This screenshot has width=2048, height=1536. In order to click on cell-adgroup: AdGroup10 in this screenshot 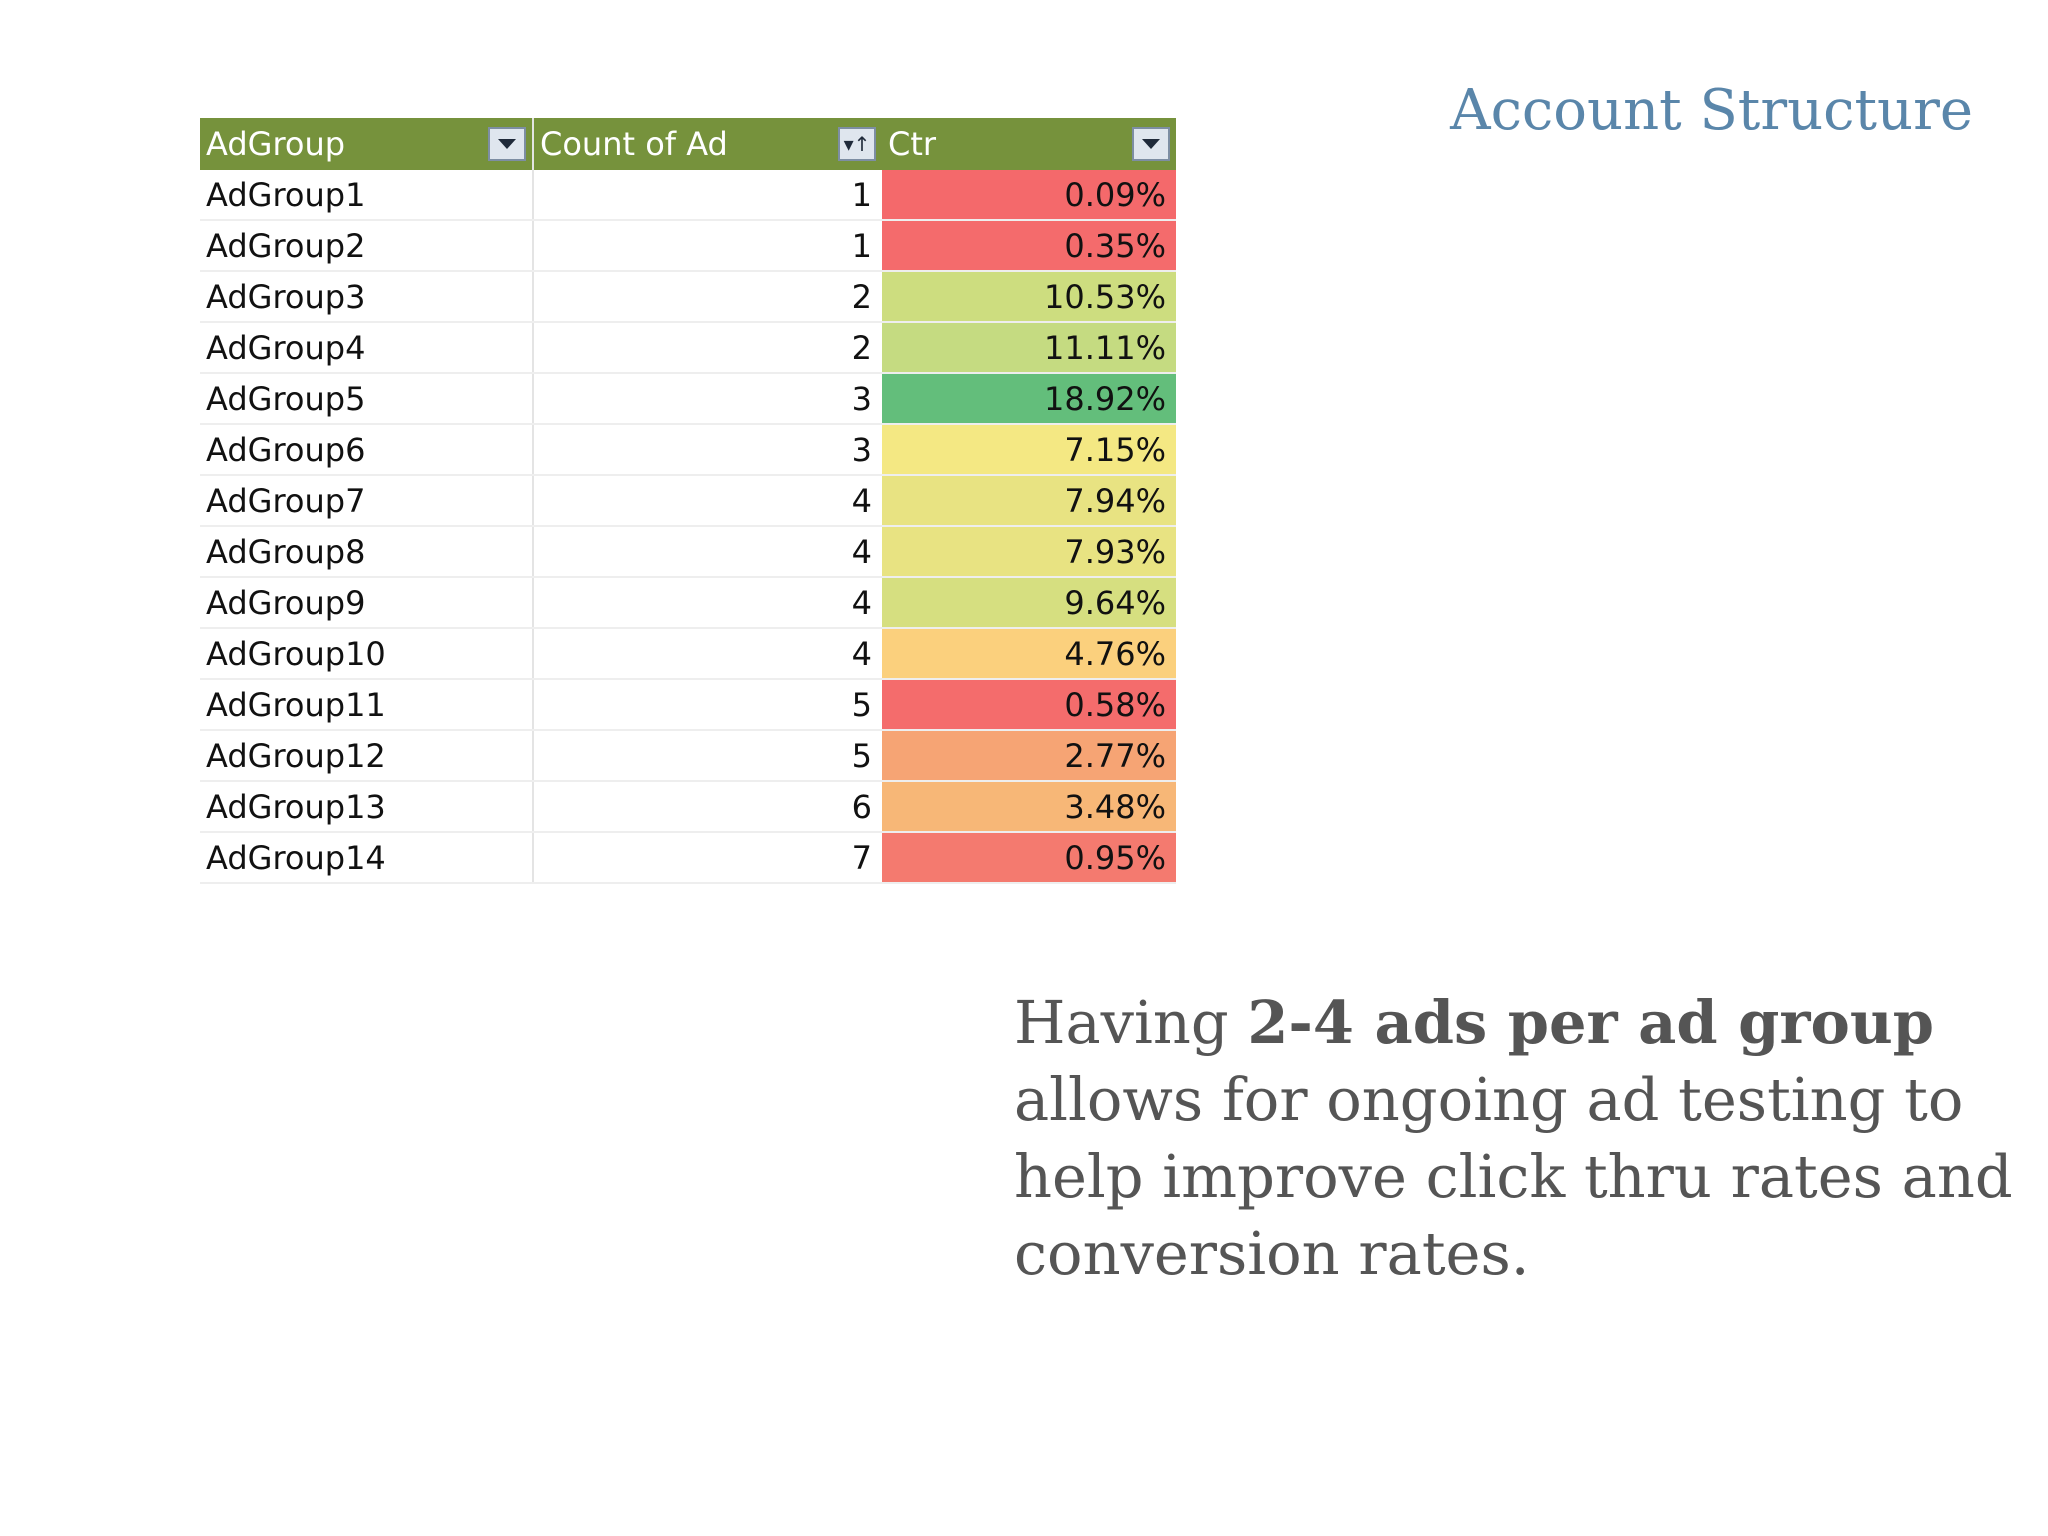, I will do `click(366, 654)`.